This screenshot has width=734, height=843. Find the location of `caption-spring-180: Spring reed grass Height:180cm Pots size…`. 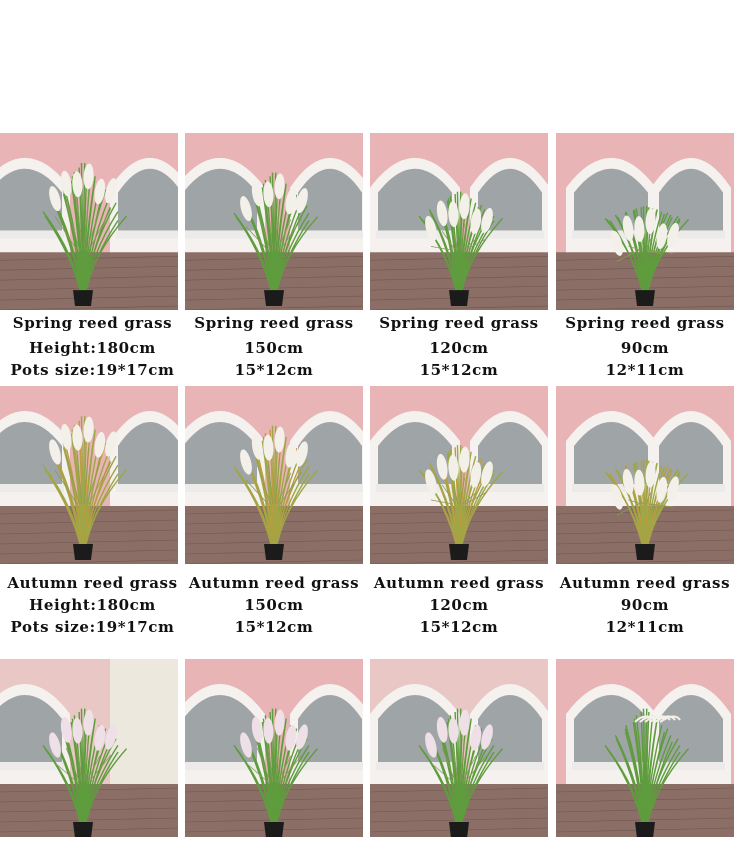

caption-spring-180: Spring reed grass Height:180cm Pots size… is located at coordinates (92, 346).